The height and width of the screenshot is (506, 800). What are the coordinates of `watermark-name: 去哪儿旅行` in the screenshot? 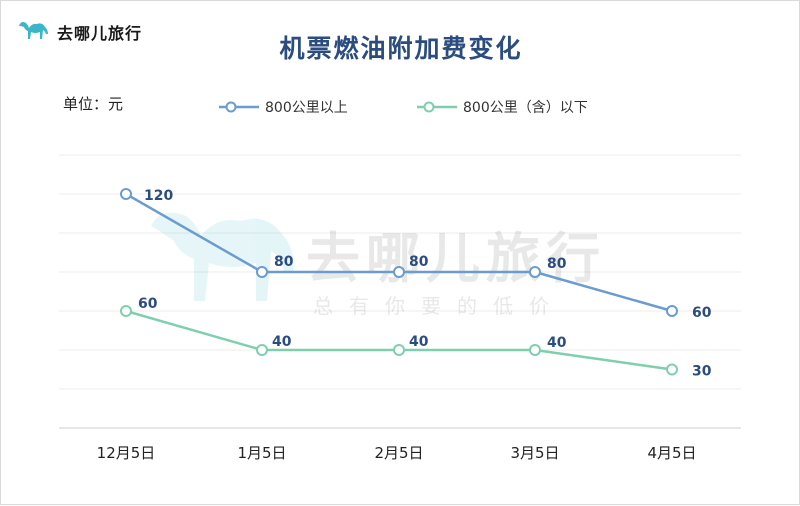 It's located at (456, 258).